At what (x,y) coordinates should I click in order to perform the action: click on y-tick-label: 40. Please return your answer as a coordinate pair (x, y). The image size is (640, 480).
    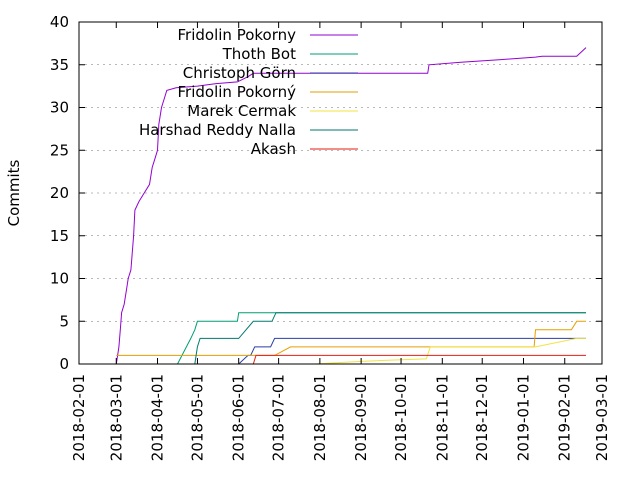
    Looking at the image, I should click on (59, 22).